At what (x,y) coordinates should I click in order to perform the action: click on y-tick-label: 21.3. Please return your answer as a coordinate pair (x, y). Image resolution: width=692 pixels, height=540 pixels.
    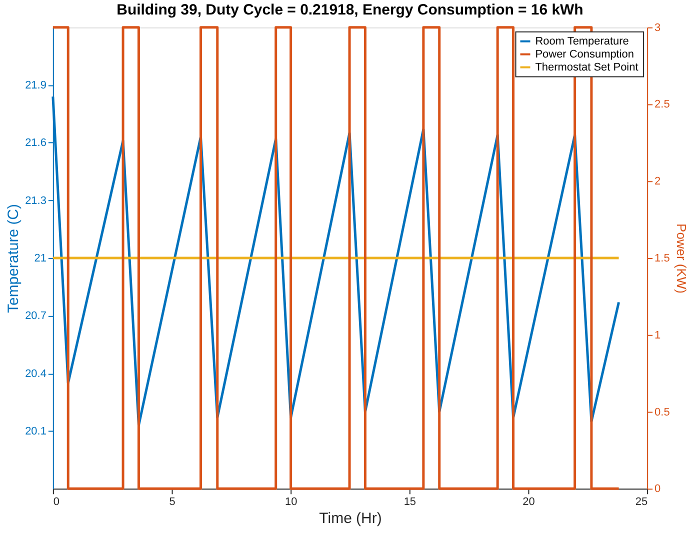
    Looking at the image, I should click on (35, 200).